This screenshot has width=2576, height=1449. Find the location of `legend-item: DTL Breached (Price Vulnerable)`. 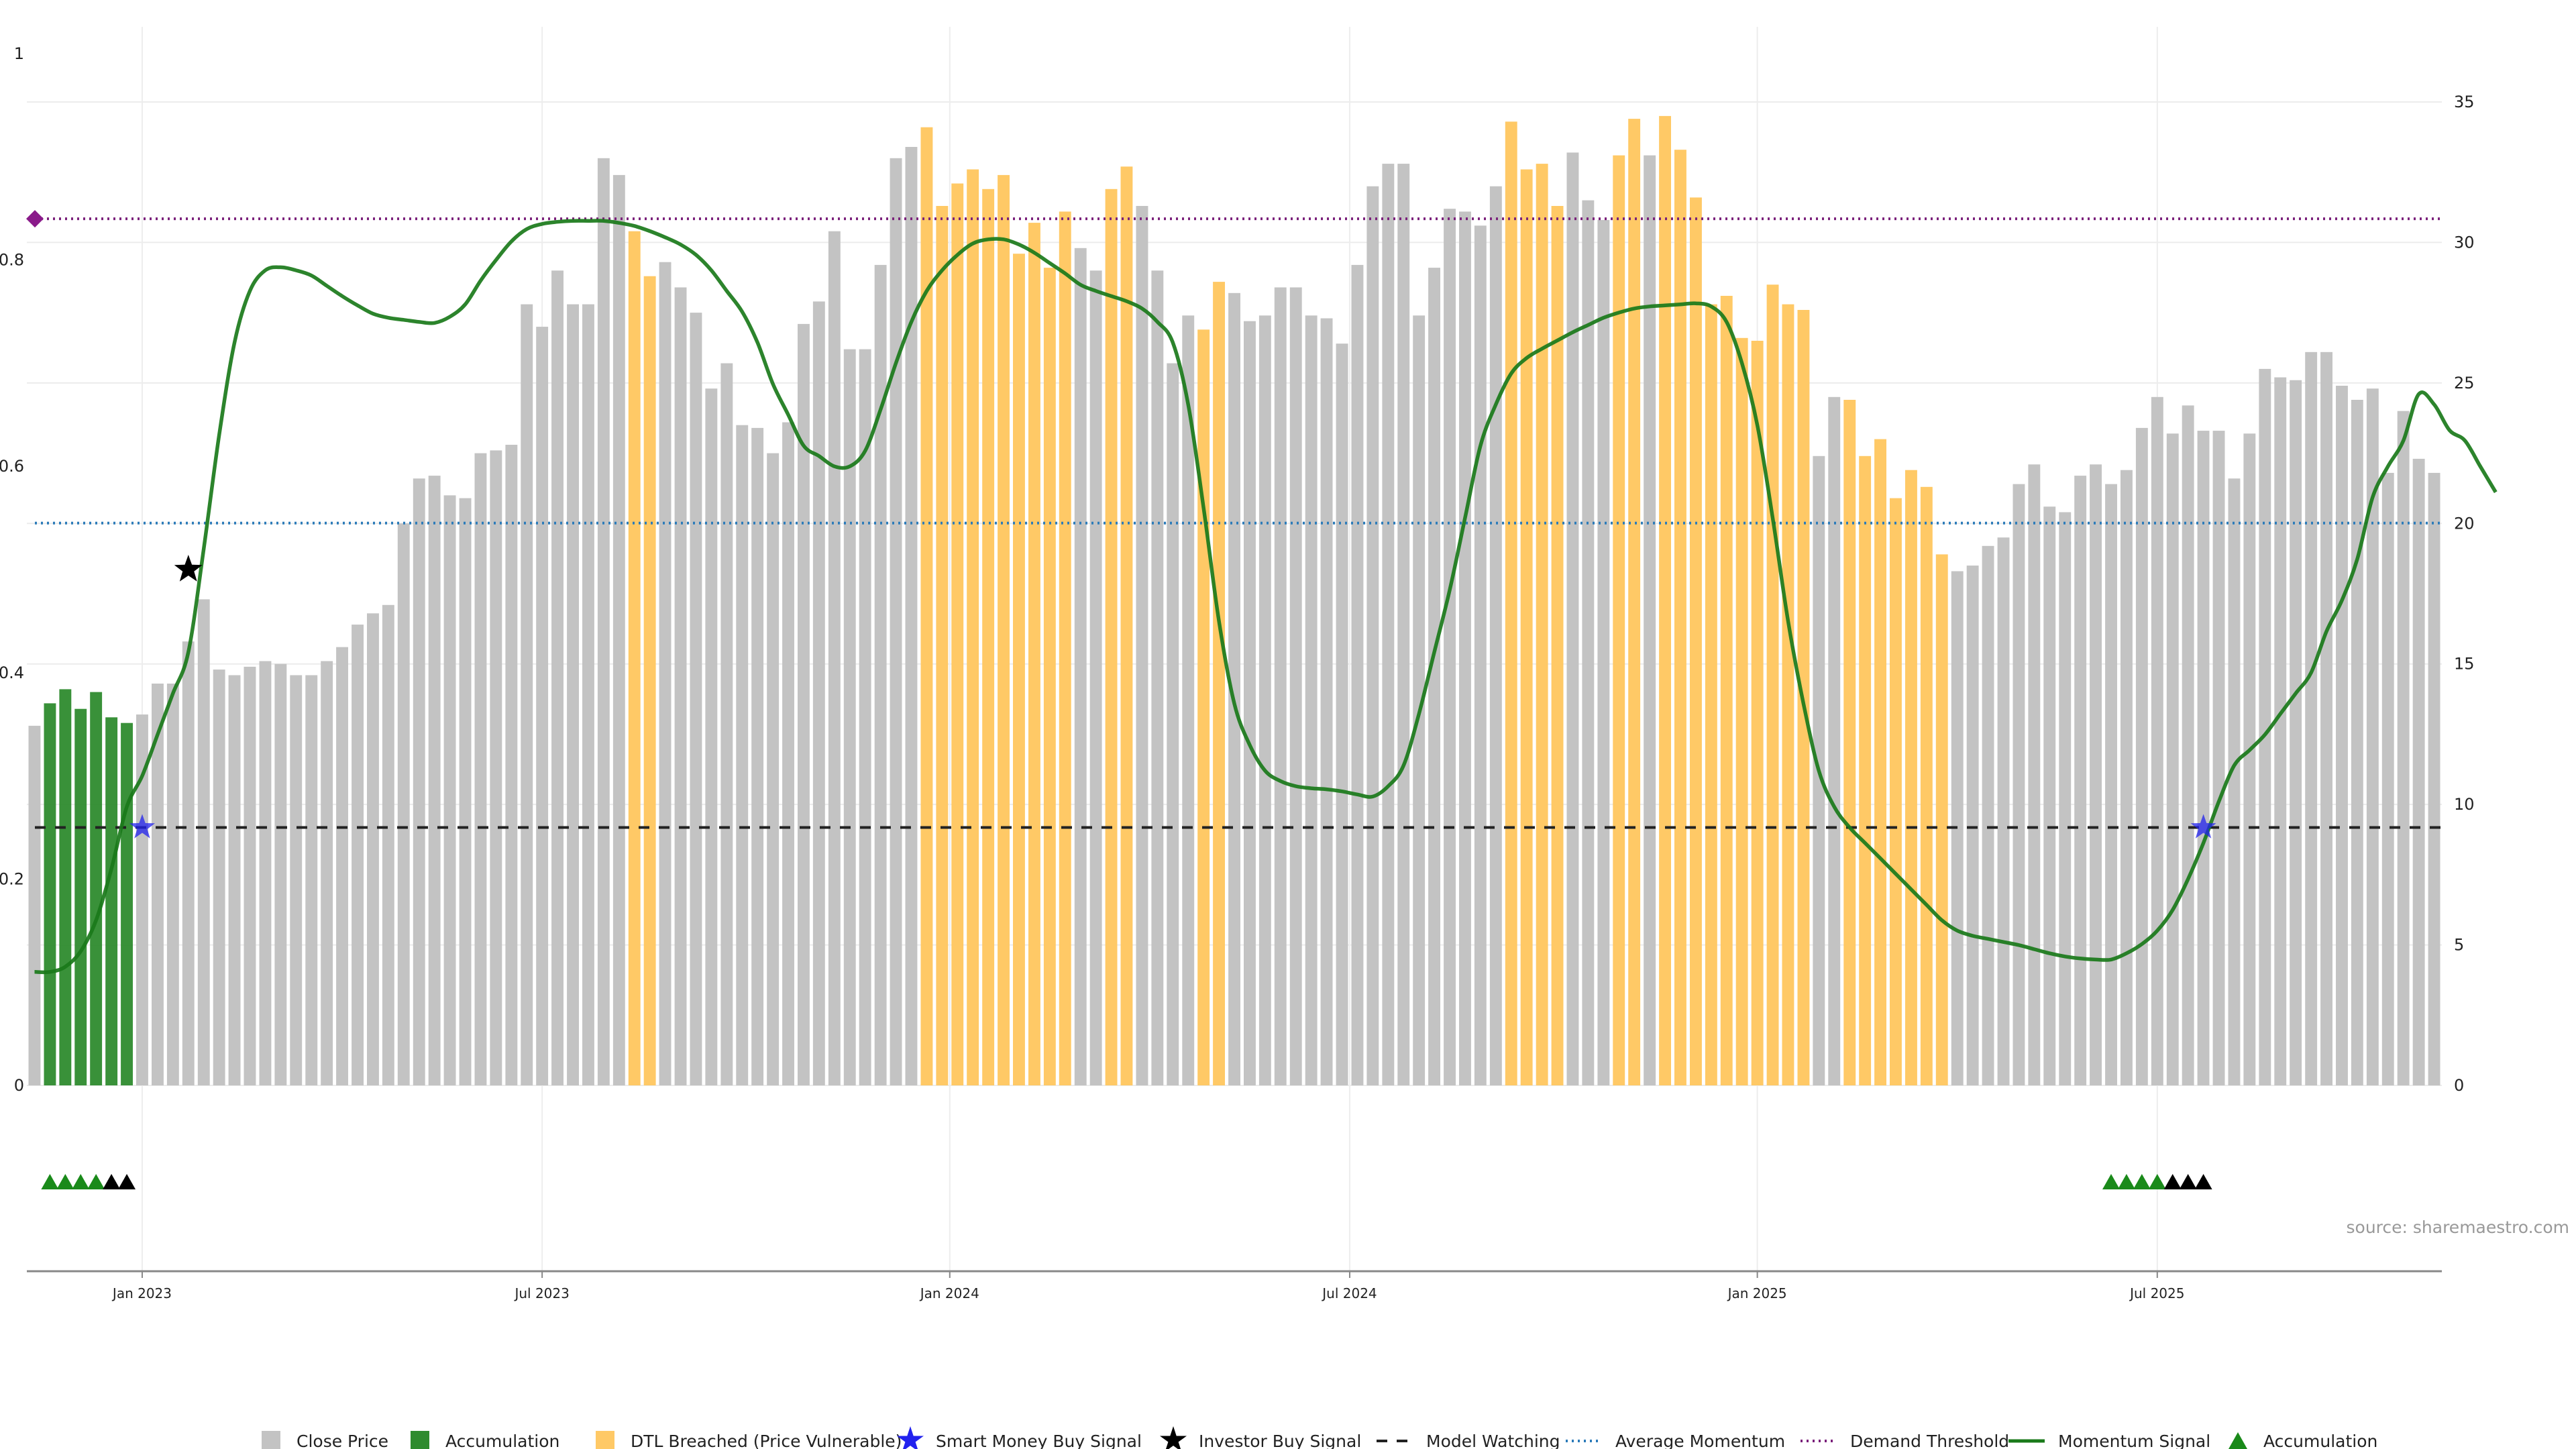

legend-item: DTL Breached (Price Vulnerable) is located at coordinates (749, 1440).